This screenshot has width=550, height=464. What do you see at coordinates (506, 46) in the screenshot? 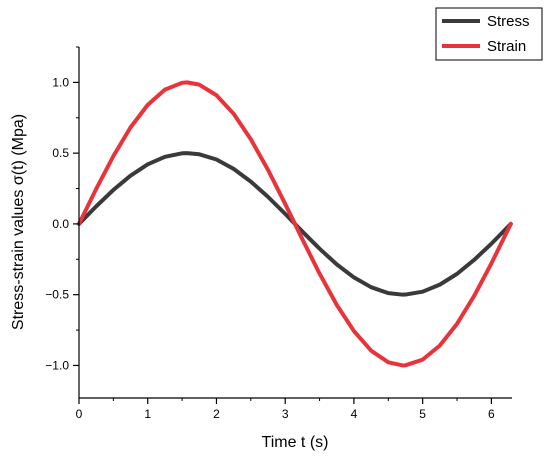
I see `legend-label-strain: Strain` at bounding box center [506, 46].